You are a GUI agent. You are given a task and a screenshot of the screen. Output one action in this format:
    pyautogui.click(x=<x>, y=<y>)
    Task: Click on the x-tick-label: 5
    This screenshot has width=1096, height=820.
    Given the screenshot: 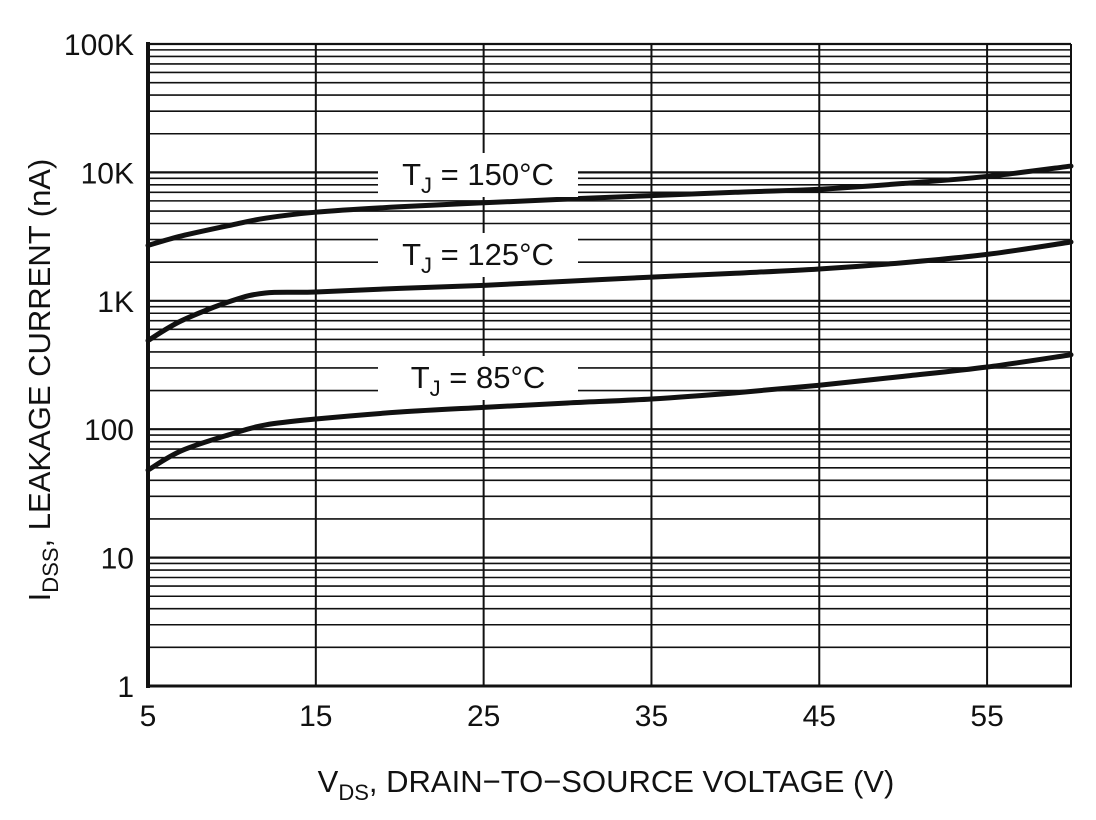 What is the action you would take?
    pyautogui.click(x=148, y=716)
    